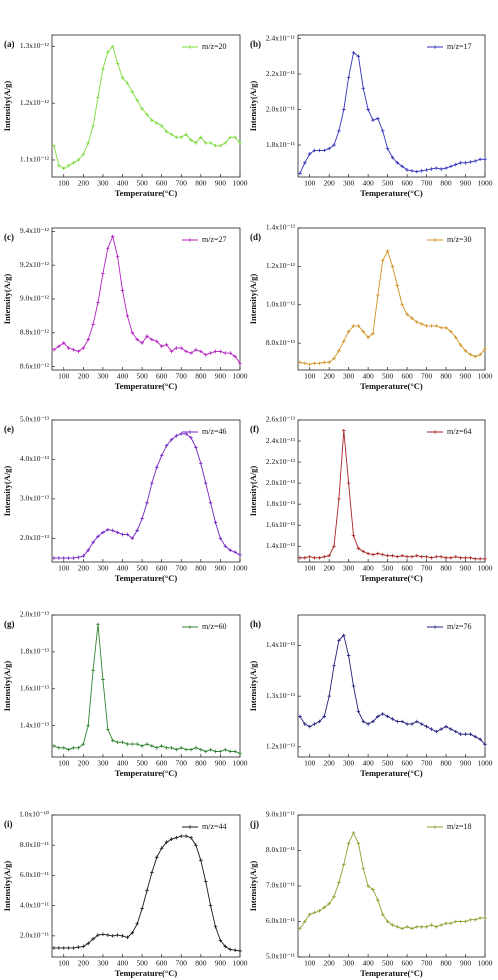 The height and width of the screenshot is (980, 498). What do you see at coordinates (35, 298) in the screenshot?
I see `y-tick-label: 9.0x10⁻¹²` at bounding box center [35, 298].